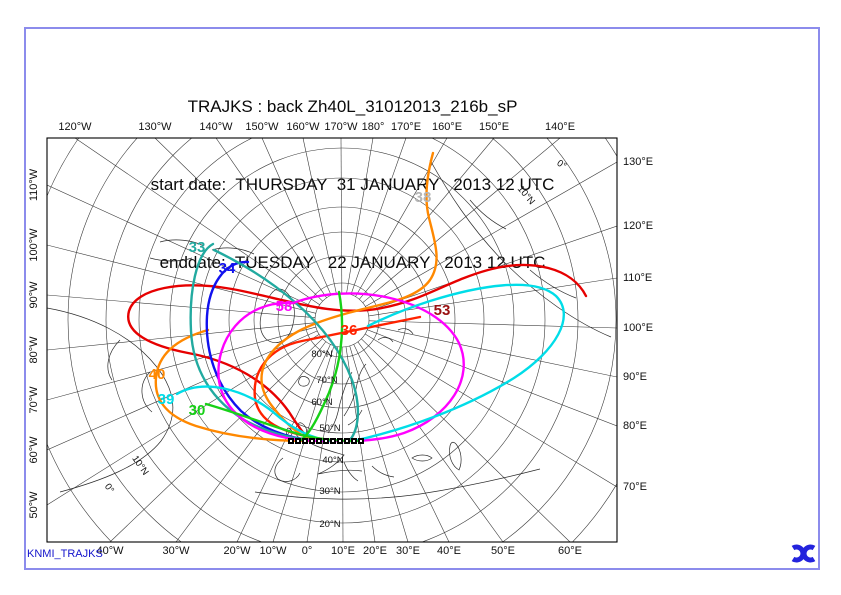  Describe the element at coordinates (494, 127) in the screenshot. I see `top-axis-label: 150°E` at that location.